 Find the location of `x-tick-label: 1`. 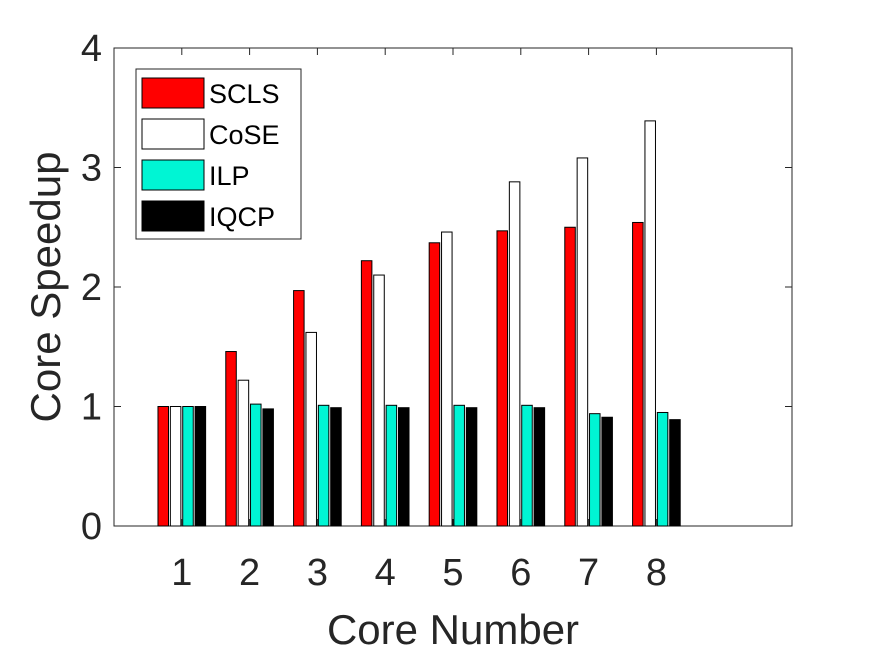

x-tick-label: 1 is located at coordinates (181, 573).